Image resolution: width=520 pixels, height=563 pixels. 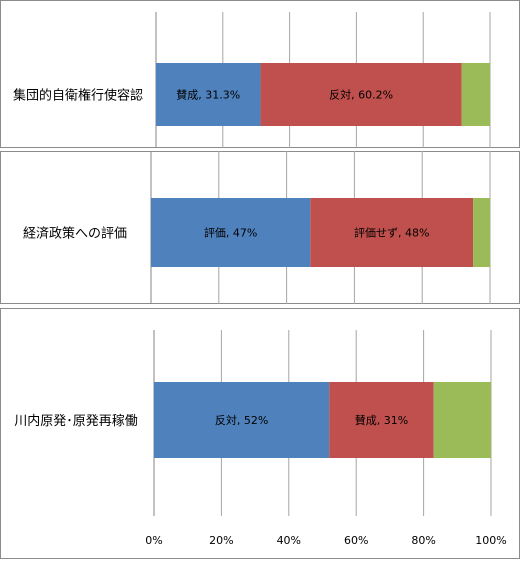 What do you see at coordinates (76, 421) in the screenshot?
I see `category-label: 川内原発･原発再稼働` at bounding box center [76, 421].